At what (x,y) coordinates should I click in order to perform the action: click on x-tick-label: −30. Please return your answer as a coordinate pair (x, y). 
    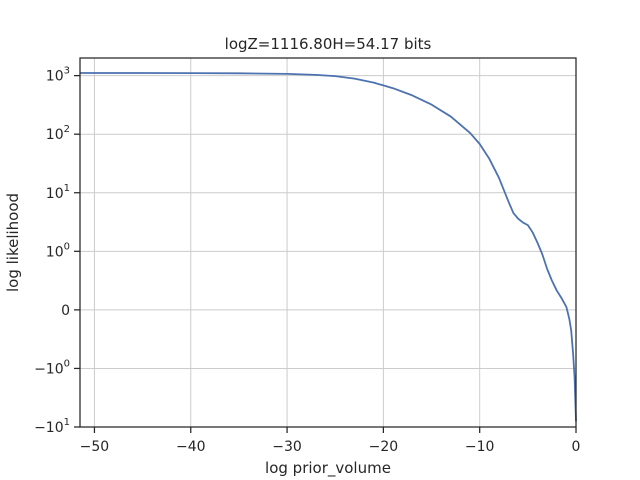
    Looking at the image, I should click on (287, 447).